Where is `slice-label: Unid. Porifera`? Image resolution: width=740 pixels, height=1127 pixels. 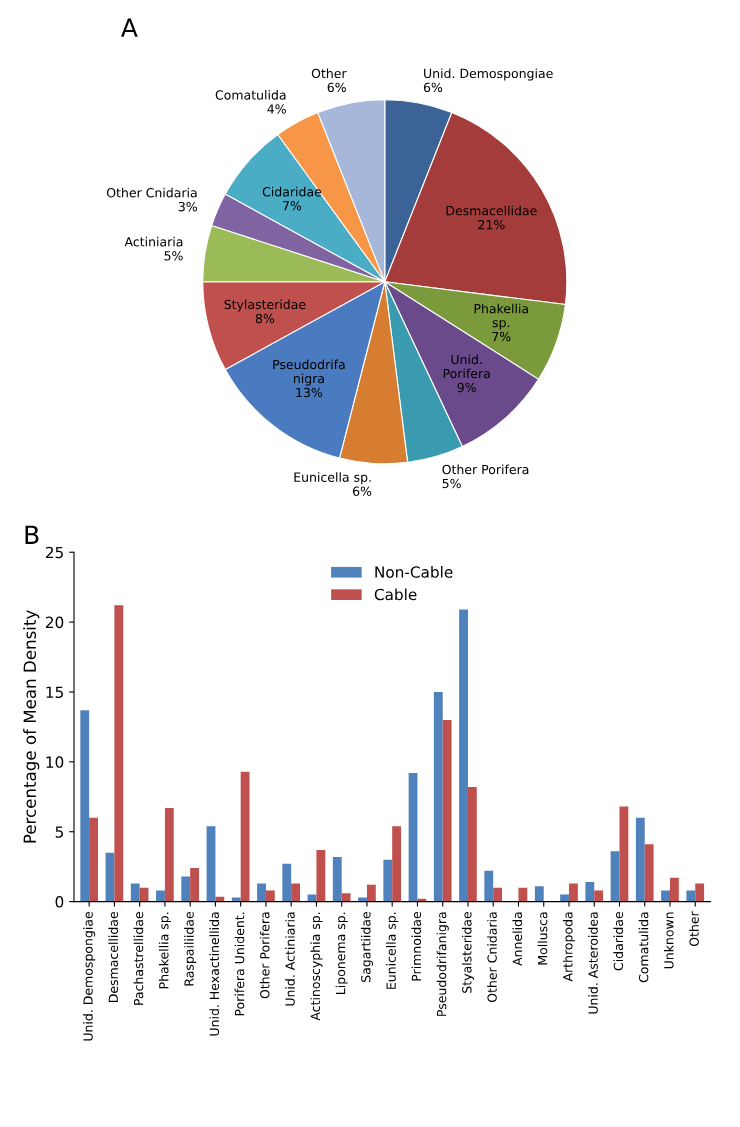 slice-label: Unid. Porifera is located at coordinates (466, 366).